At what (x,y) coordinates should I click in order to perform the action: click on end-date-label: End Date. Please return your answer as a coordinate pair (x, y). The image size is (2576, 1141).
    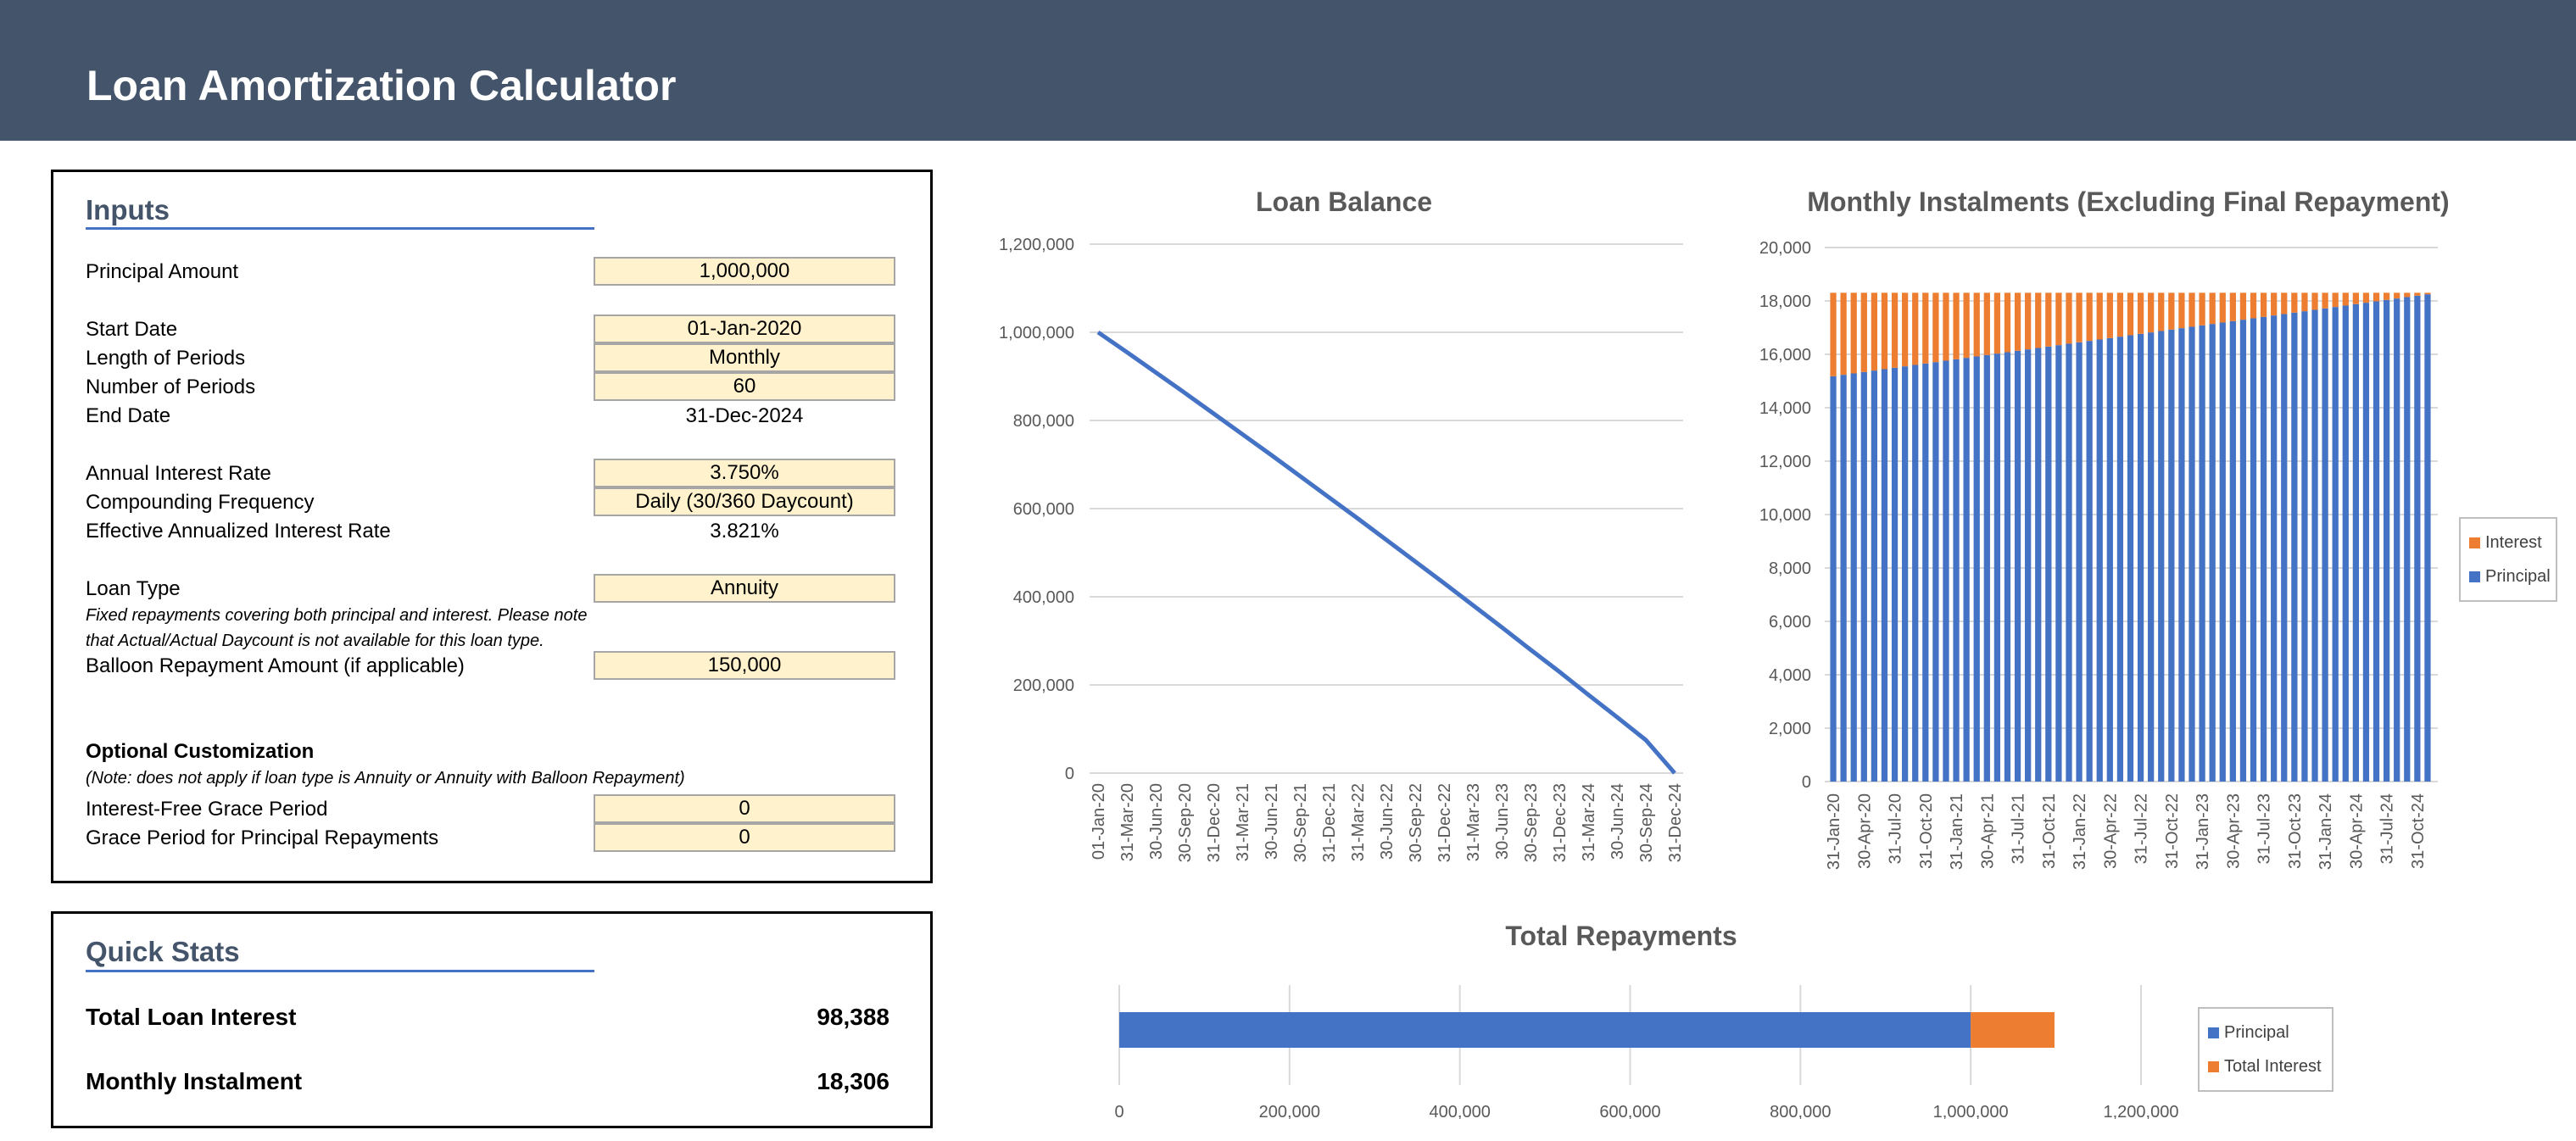
    Looking at the image, I should click on (128, 415).